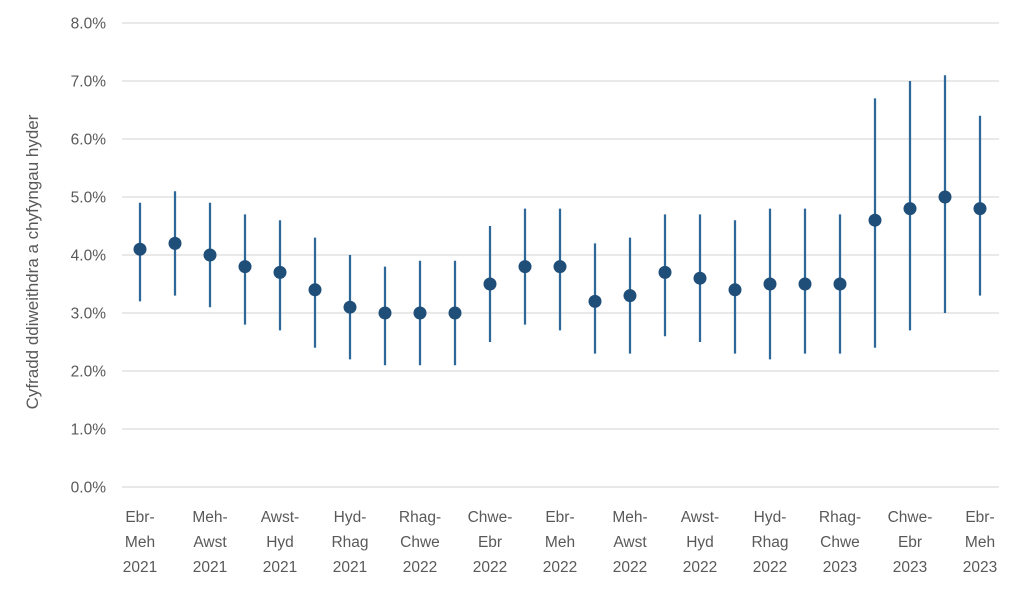 Image resolution: width=1024 pixels, height=590 pixels. Describe the element at coordinates (700, 542) in the screenshot. I see `x-tick-label: Awst-Hyd 2022` at that location.